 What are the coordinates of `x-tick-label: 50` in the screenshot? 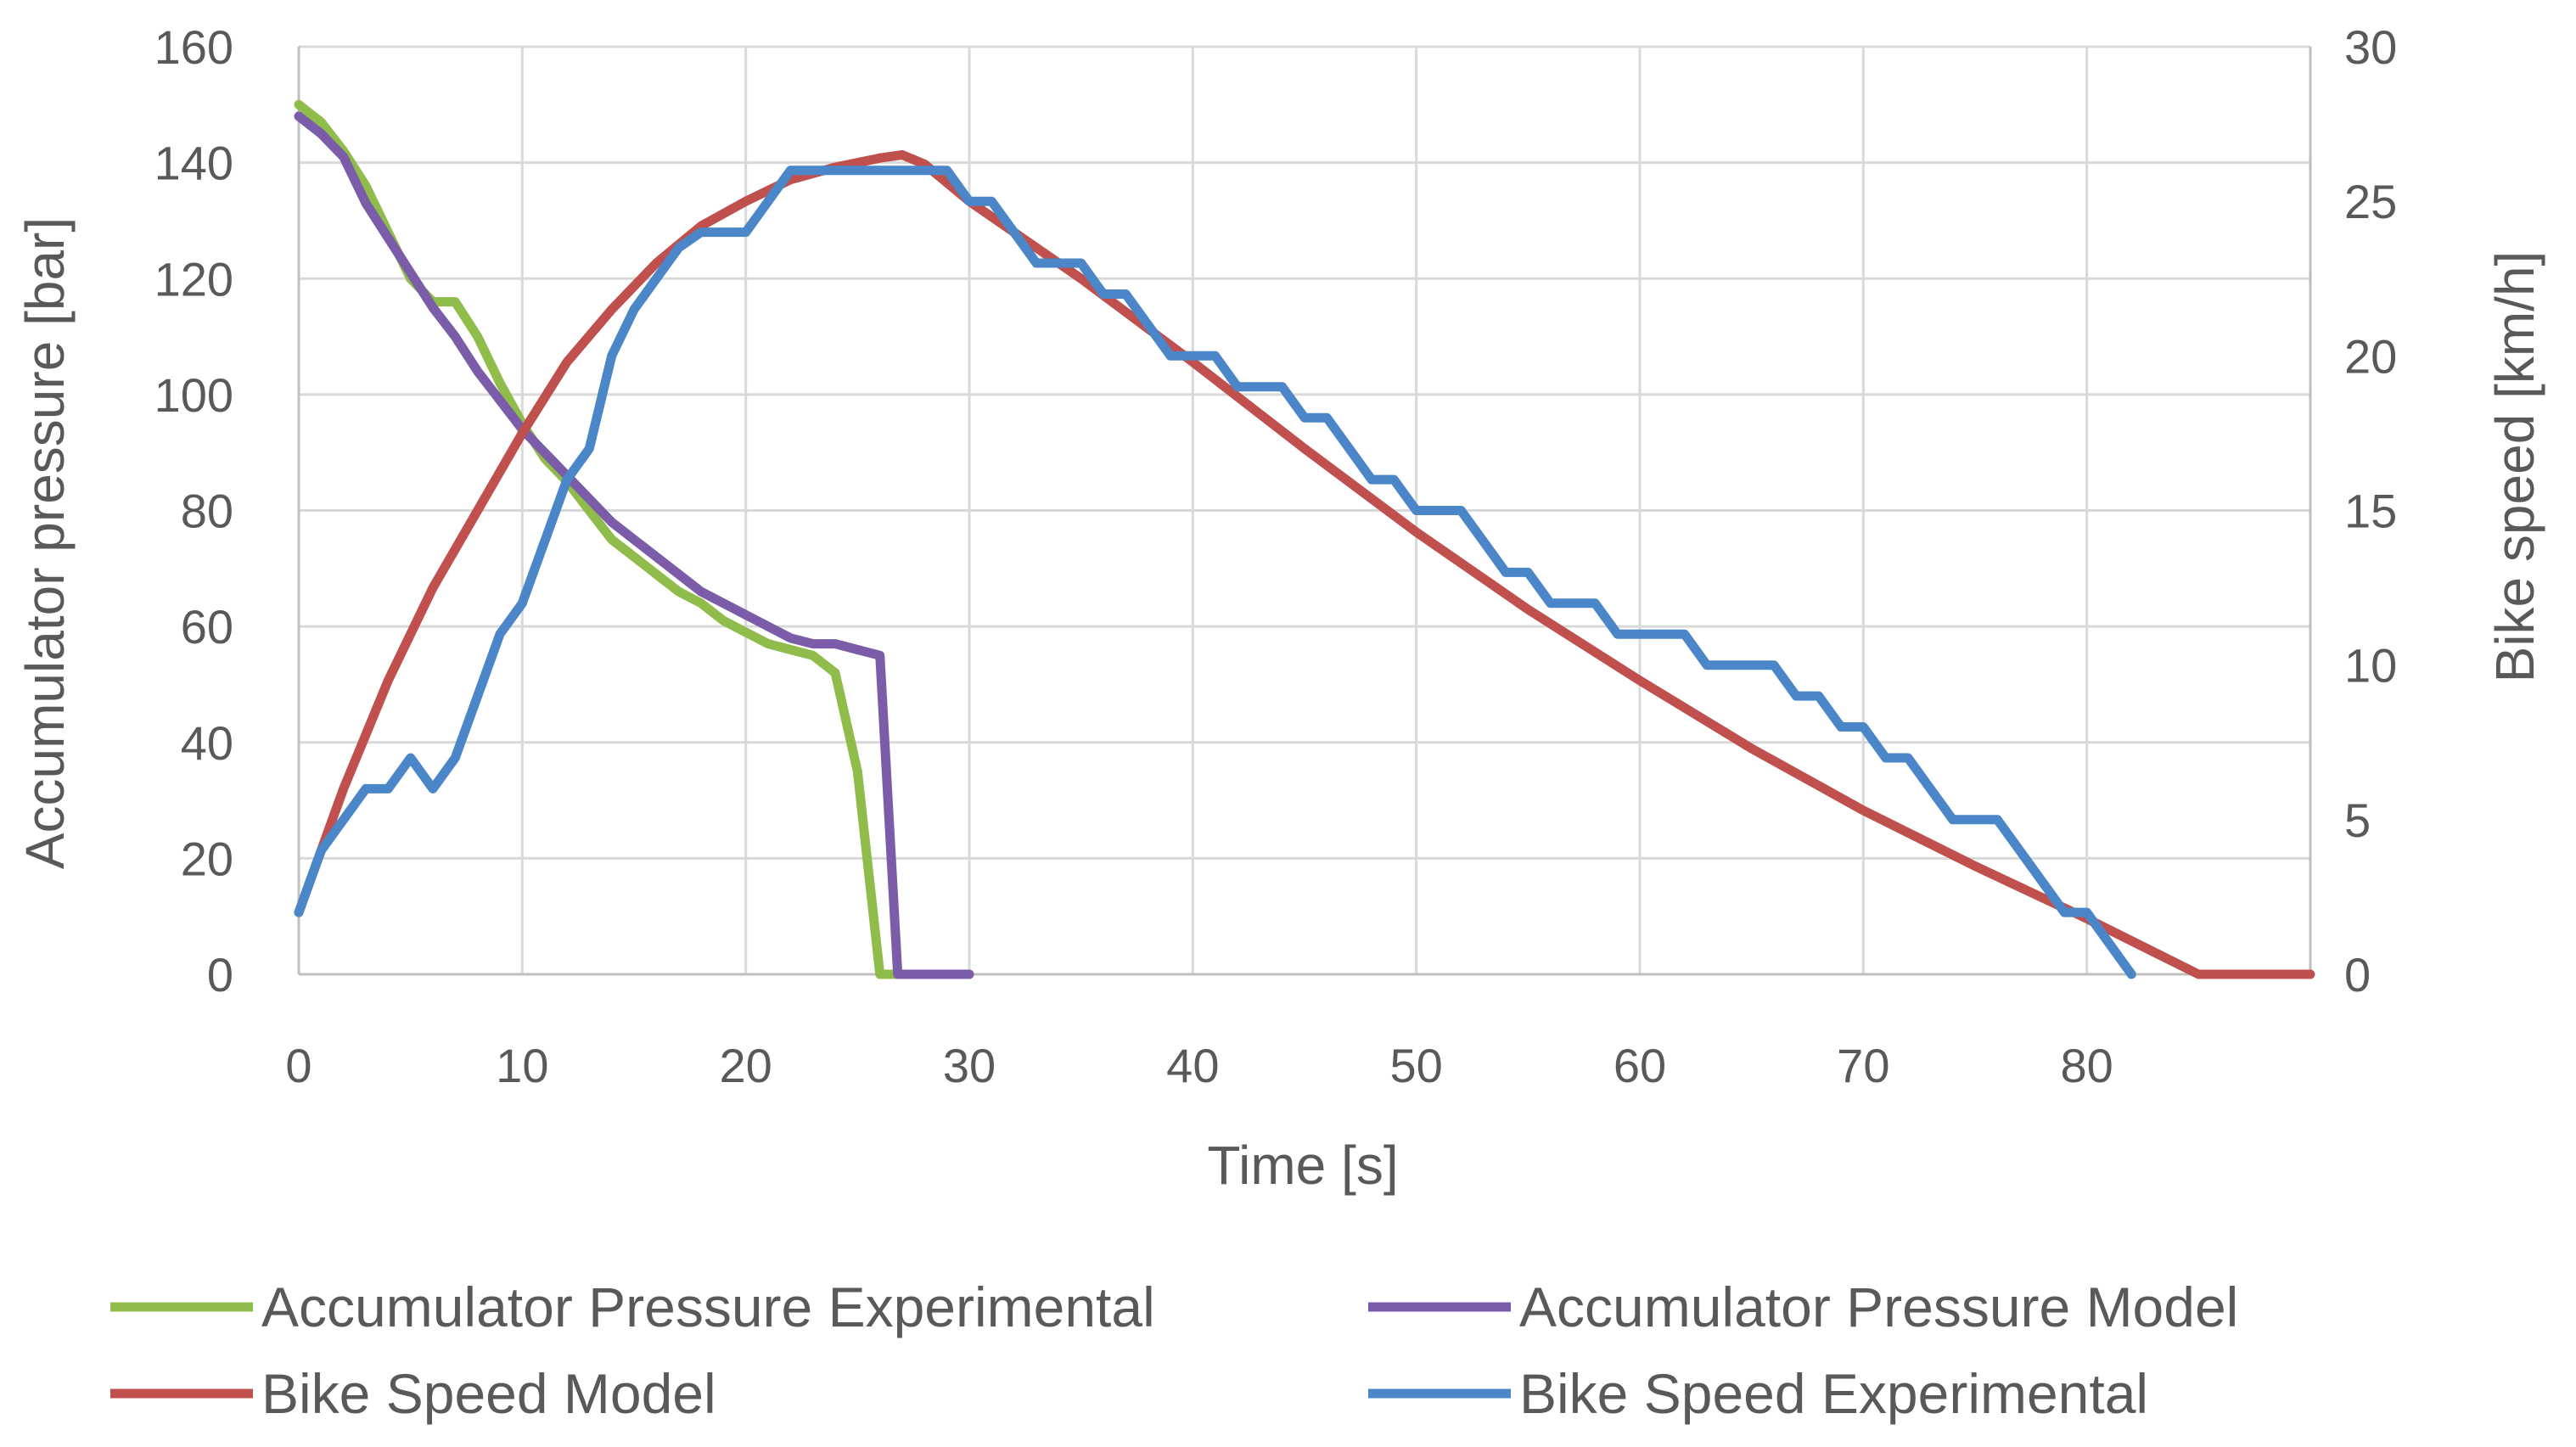 It's located at (1416, 1065).